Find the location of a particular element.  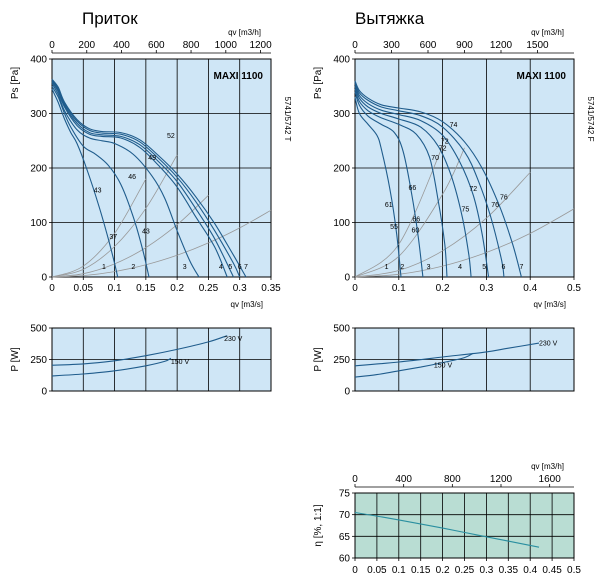

right-pressure-curve-label: 6 is located at coordinates (504, 267).